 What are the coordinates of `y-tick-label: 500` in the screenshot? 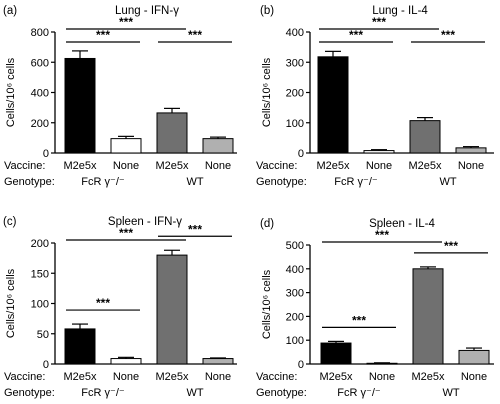 It's located at (295, 246).